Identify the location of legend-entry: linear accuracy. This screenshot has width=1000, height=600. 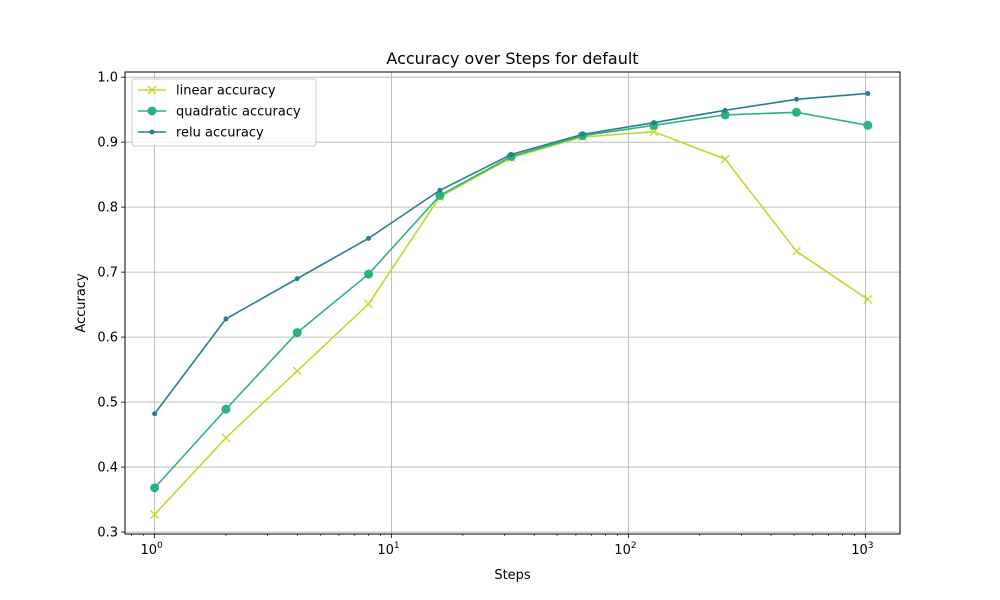
(207, 91).